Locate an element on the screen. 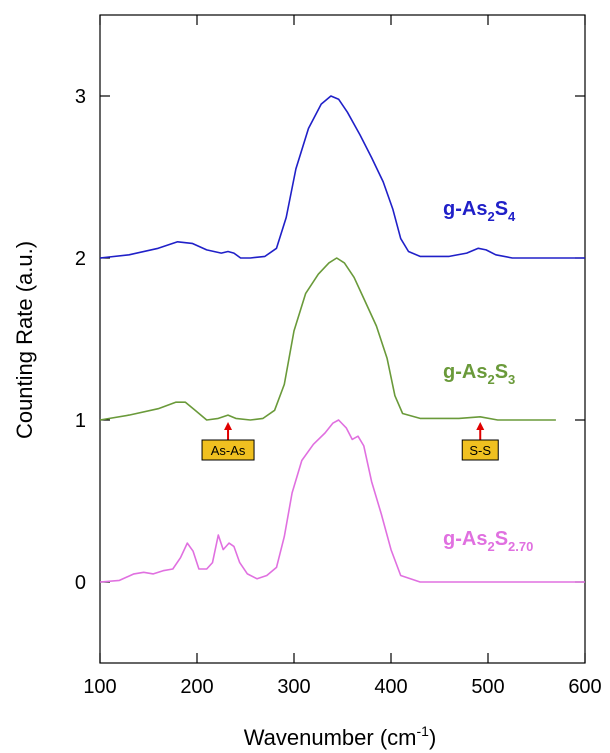 The width and height of the screenshot is (610, 753). annotation-As-As: As-As is located at coordinates (228, 441).